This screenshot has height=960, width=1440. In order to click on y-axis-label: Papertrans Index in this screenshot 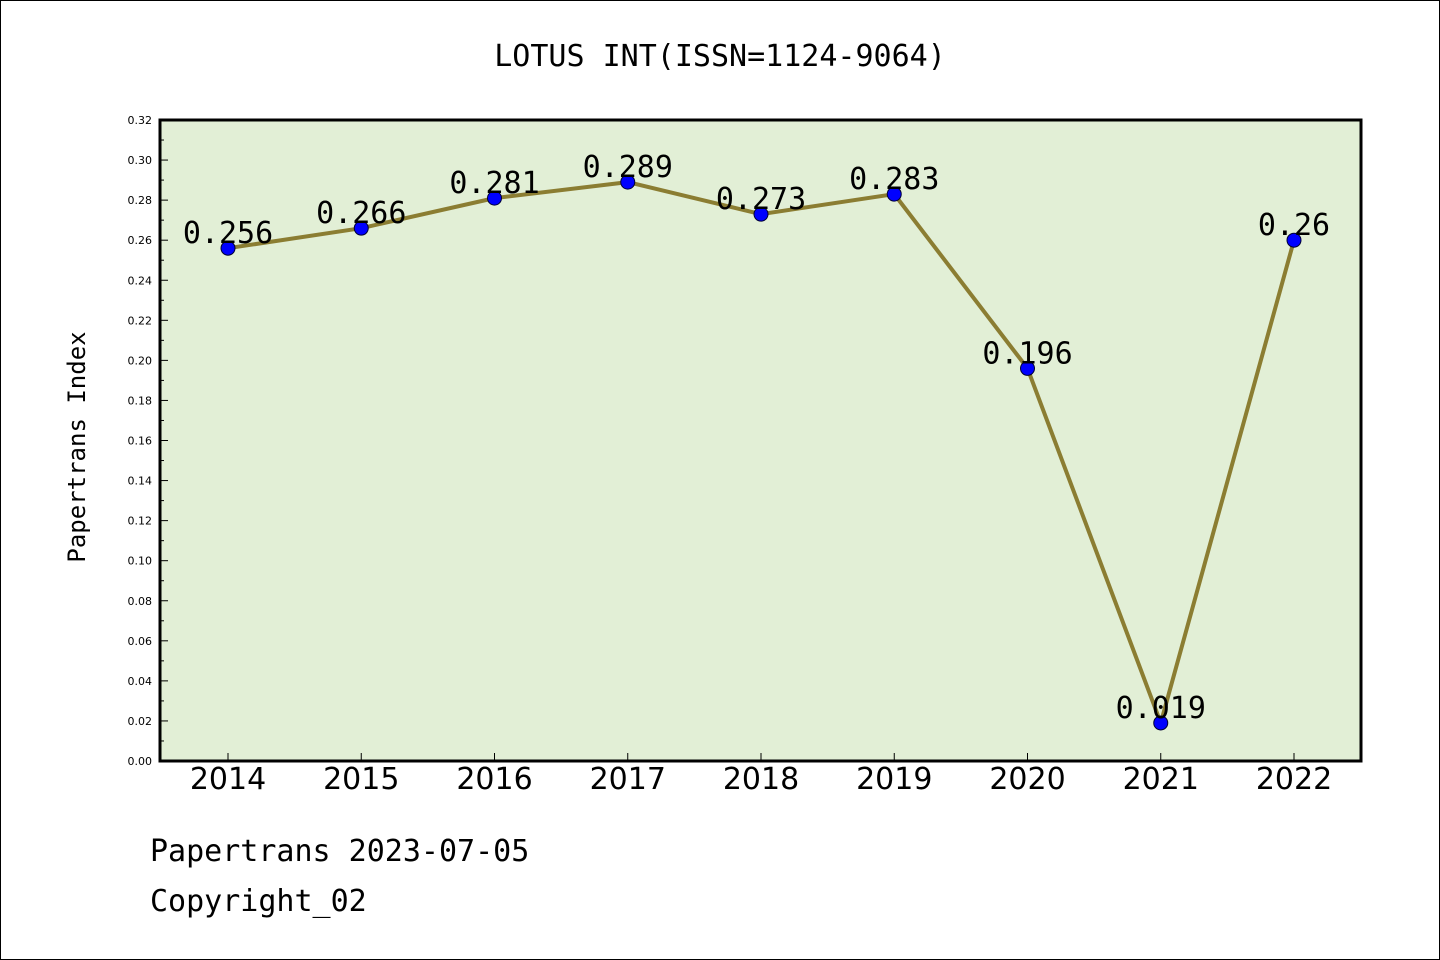, I will do `click(77, 446)`.